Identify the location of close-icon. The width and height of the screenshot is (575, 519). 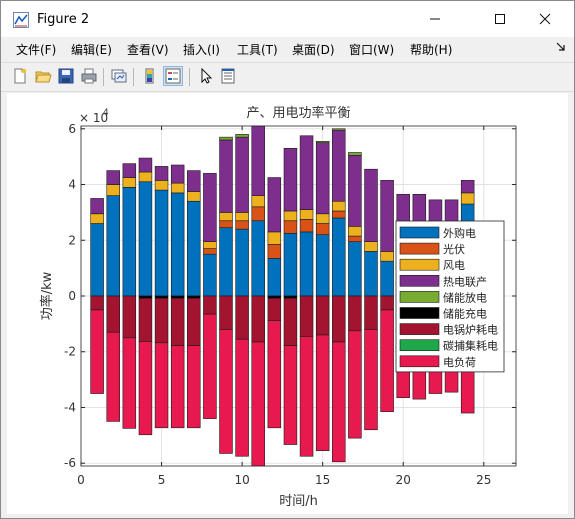
(545, 19).